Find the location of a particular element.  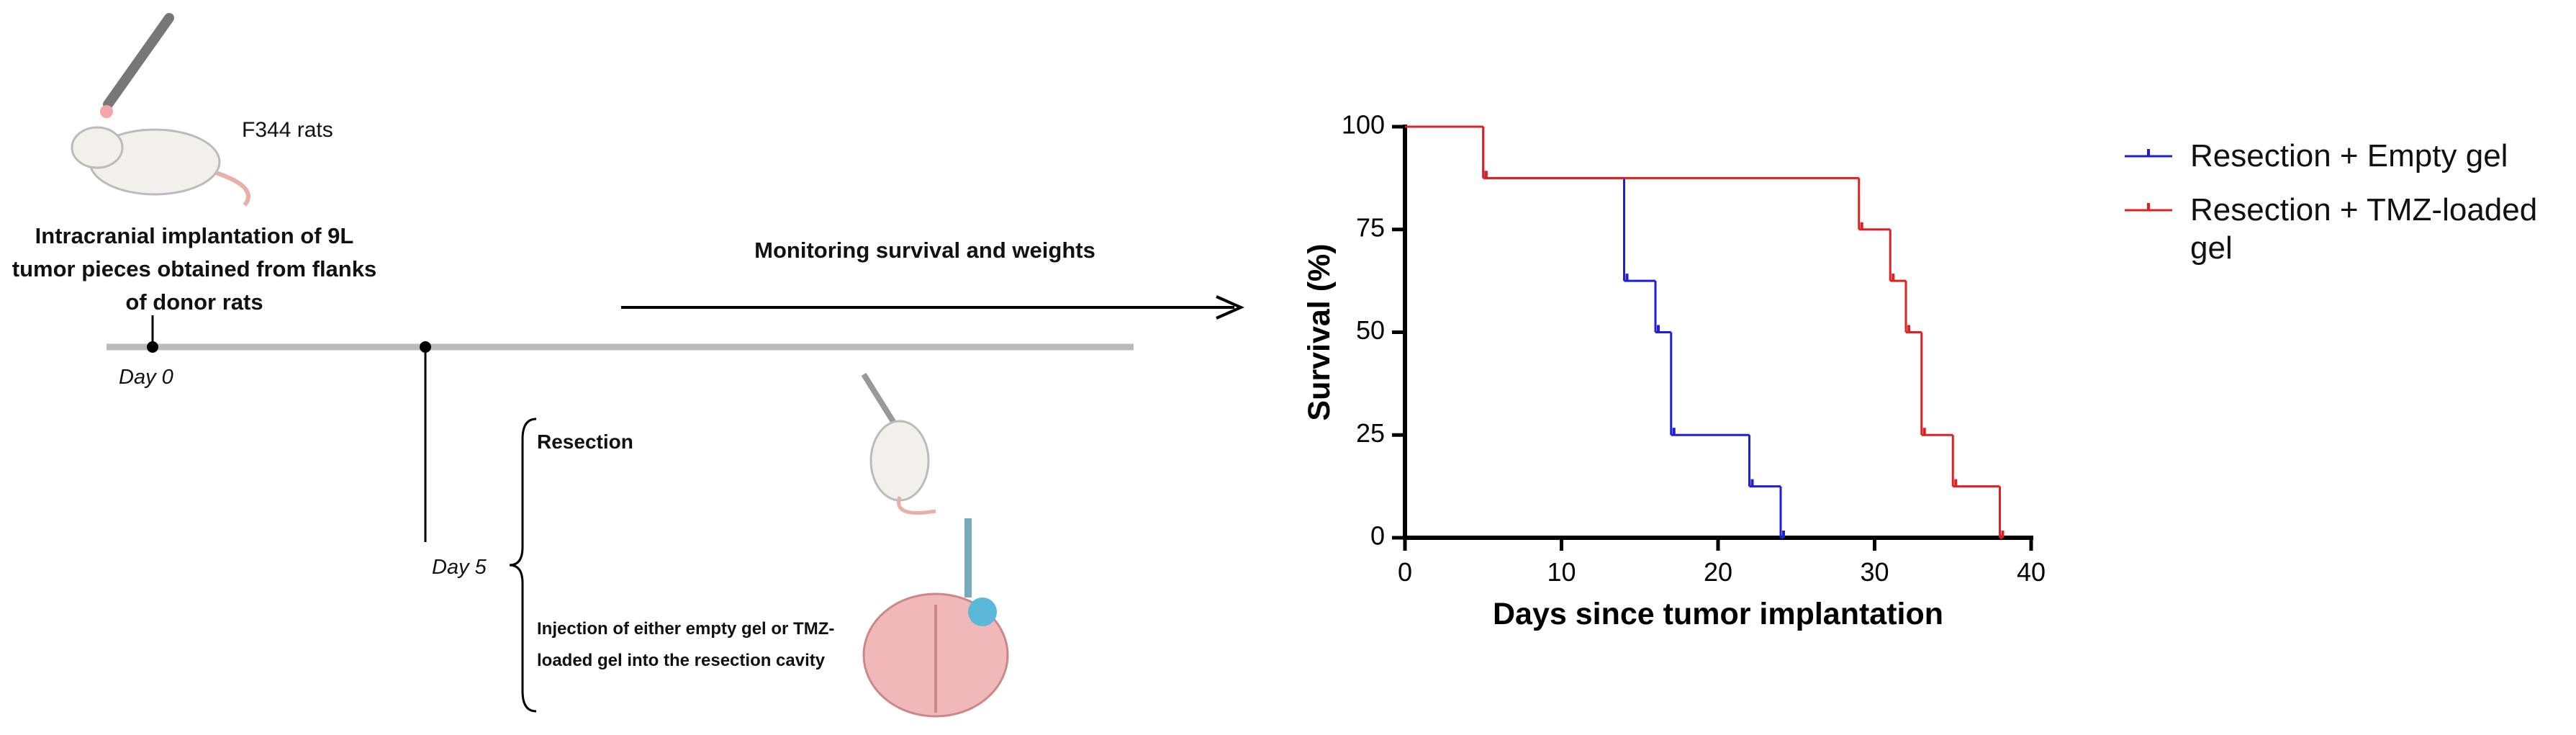

y-tick-label: 25 is located at coordinates (1370, 433).